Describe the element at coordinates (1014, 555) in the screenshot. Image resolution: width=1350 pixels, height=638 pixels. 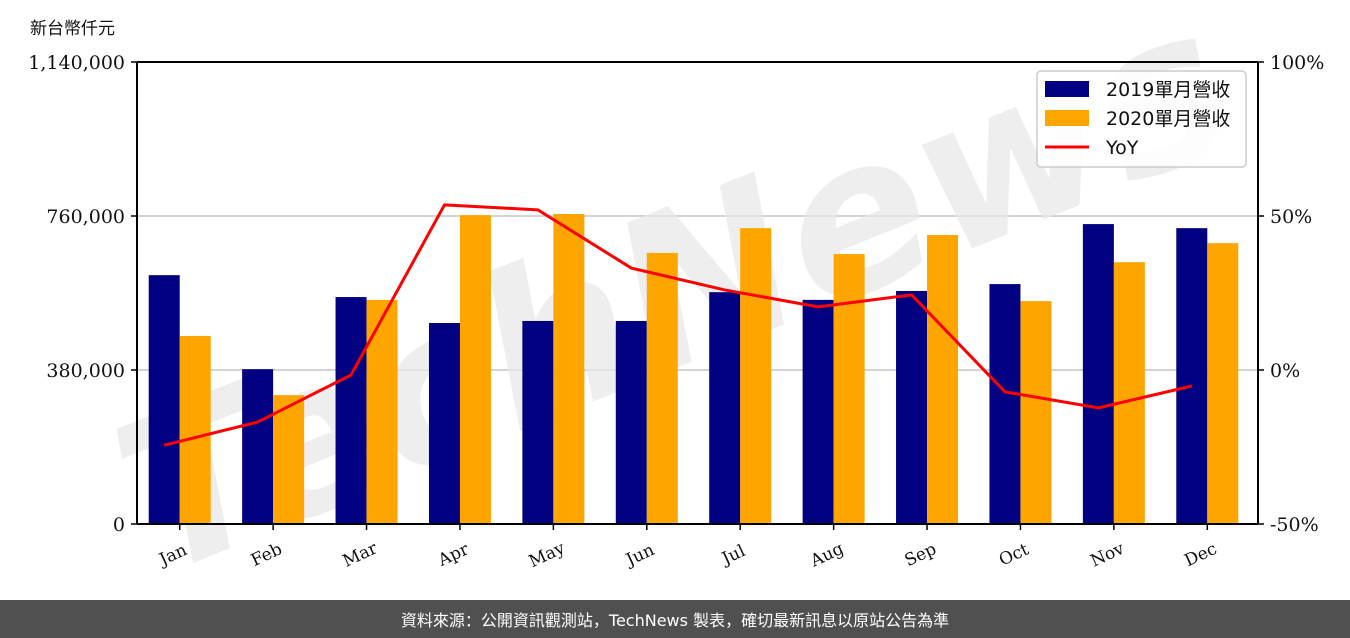
I see `x-tick-label: Oct` at that location.